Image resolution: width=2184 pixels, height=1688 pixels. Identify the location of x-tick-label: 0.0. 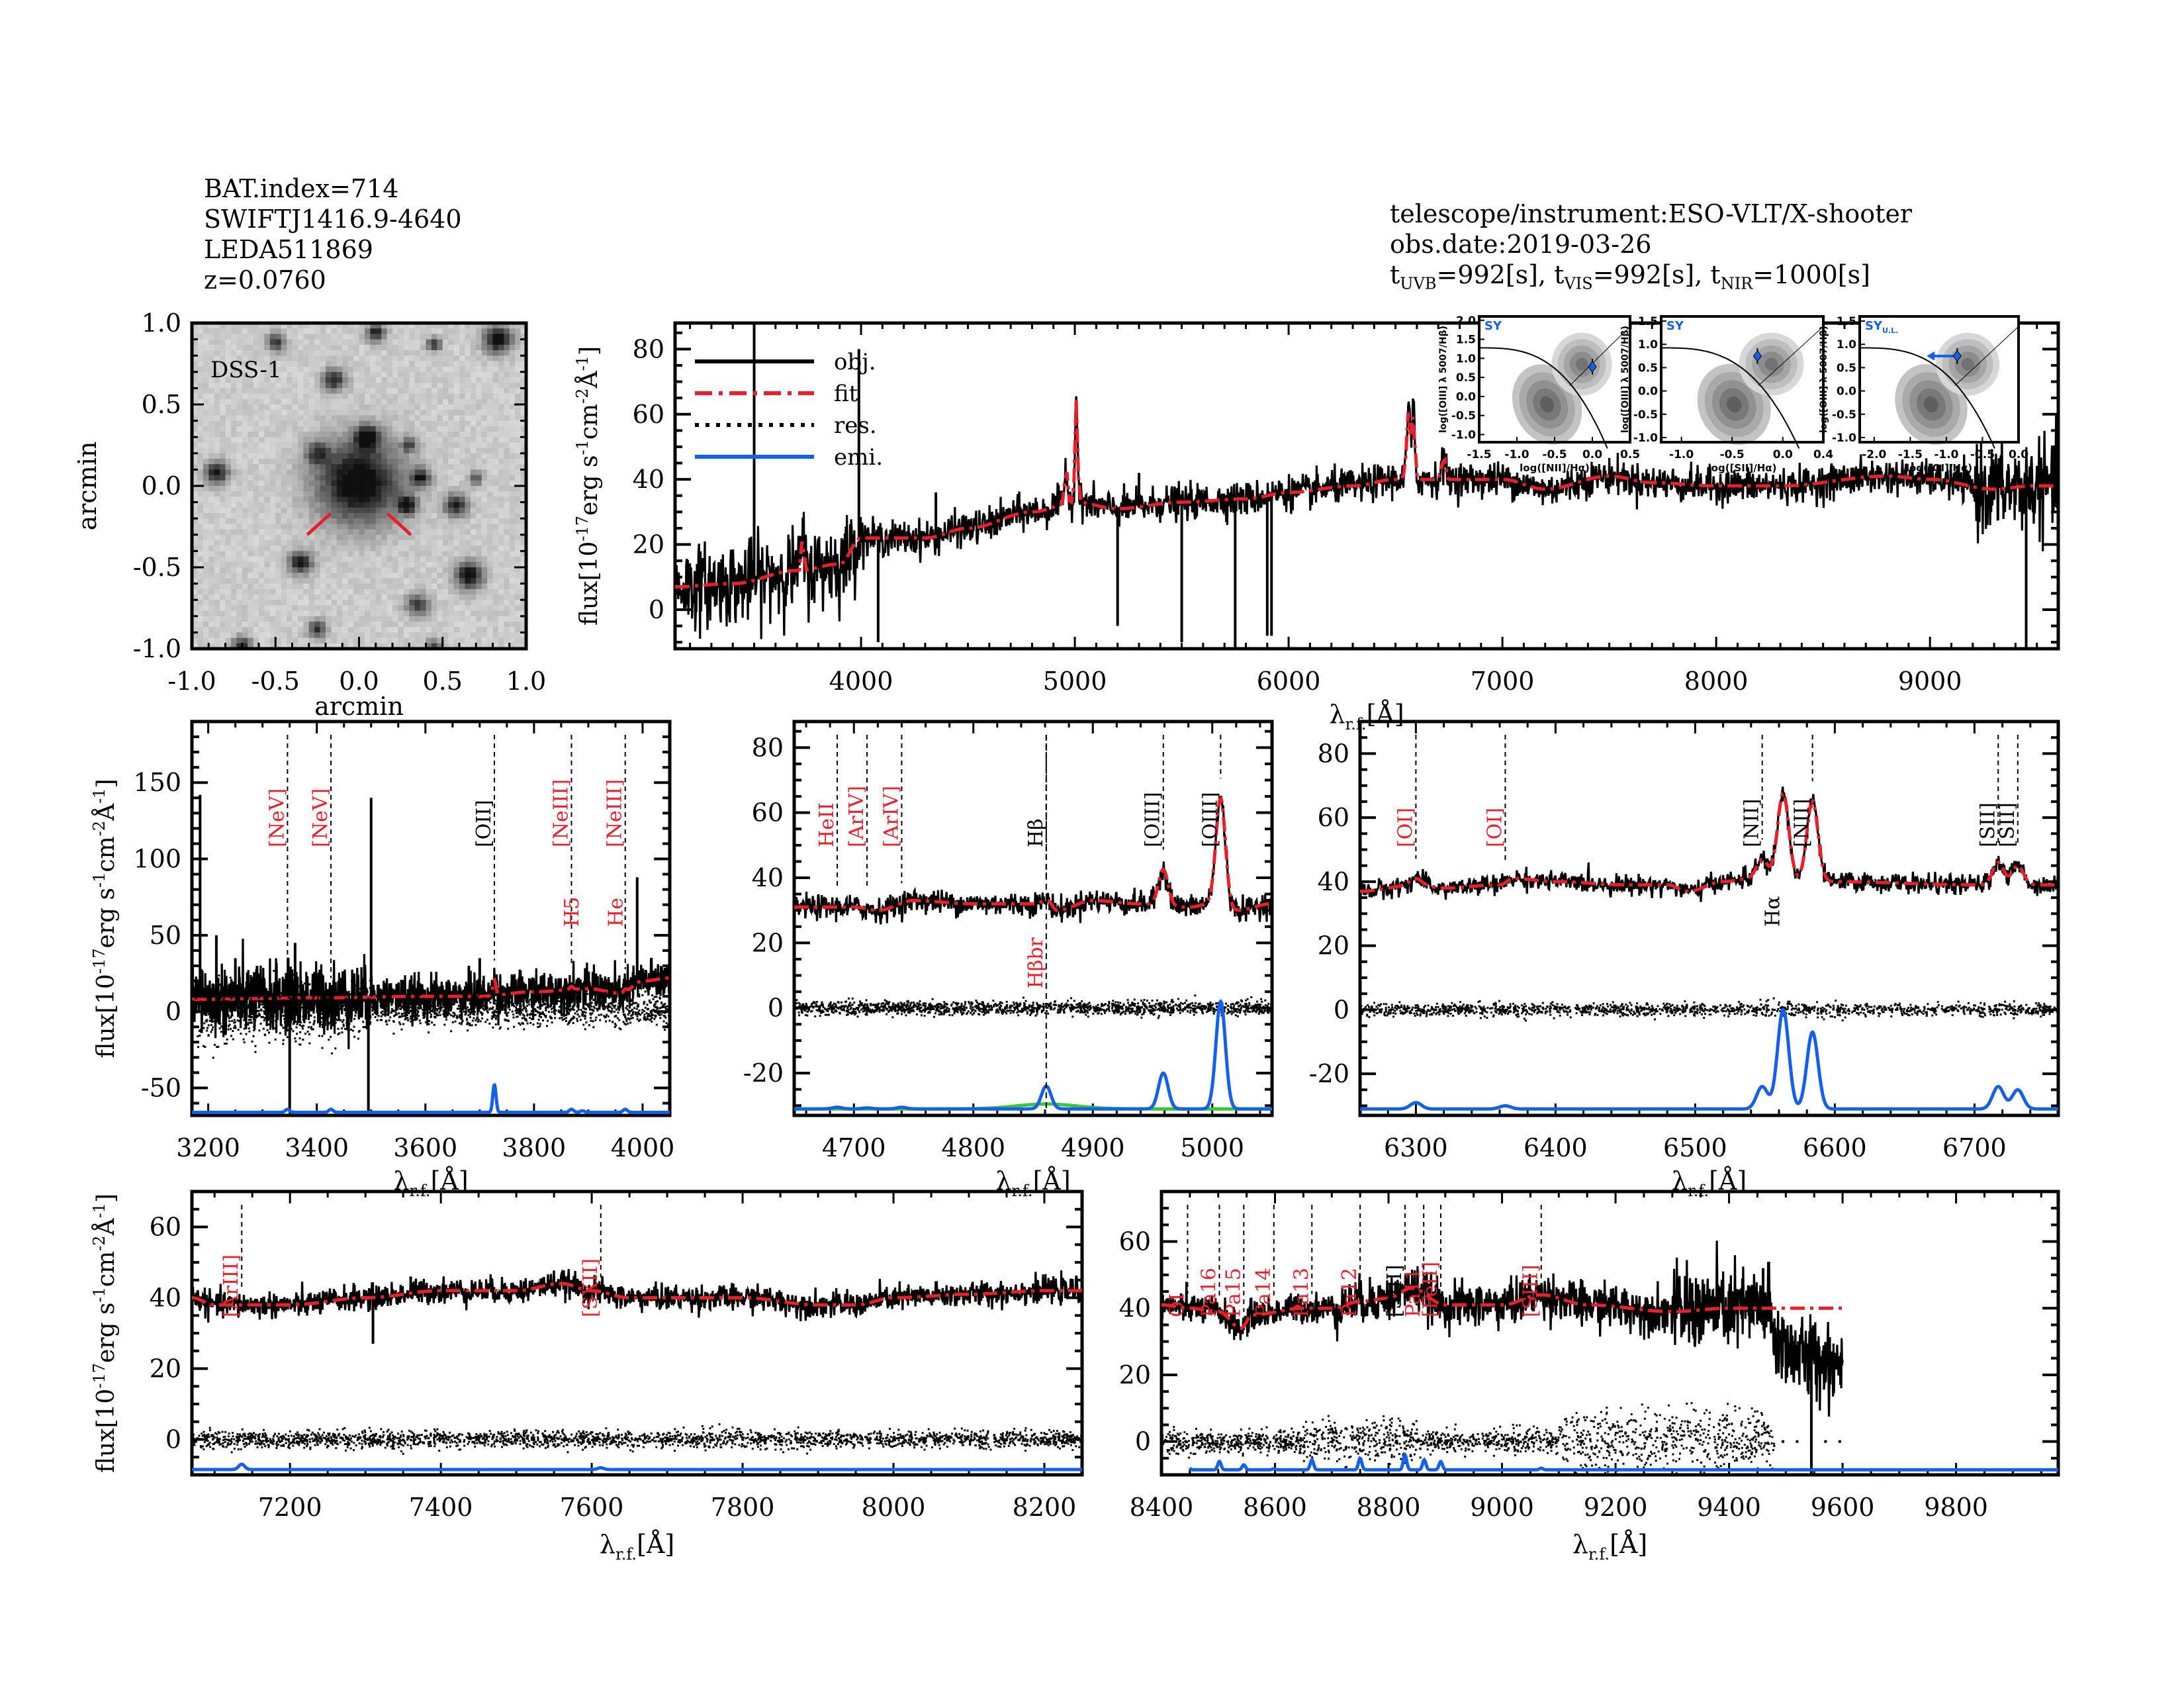
(359, 681).